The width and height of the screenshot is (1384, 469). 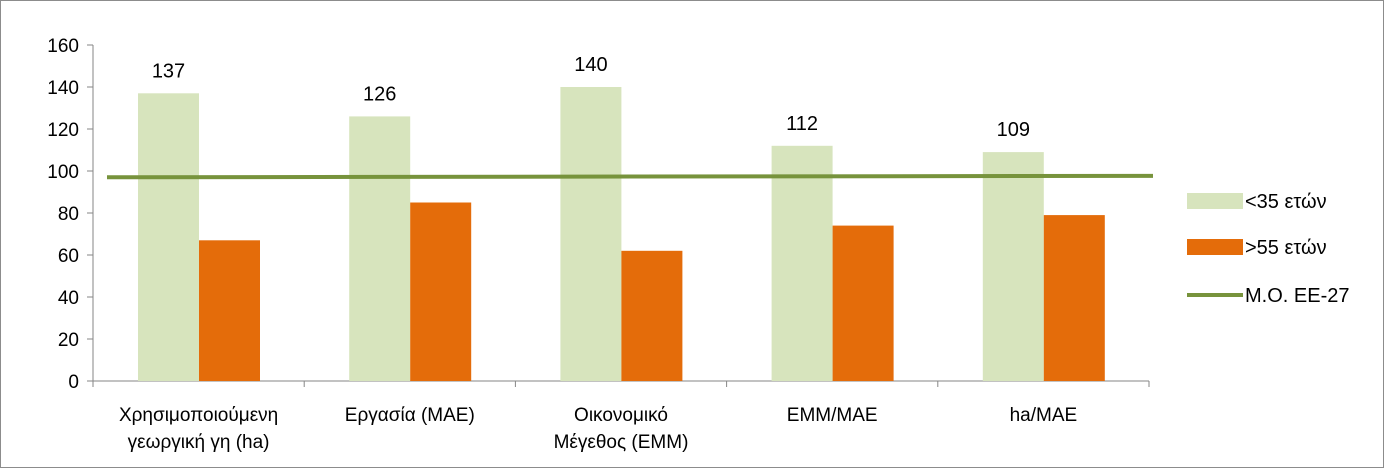 What do you see at coordinates (63, 130) in the screenshot?
I see `y-tick-label: 120` at bounding box center [63, 130].